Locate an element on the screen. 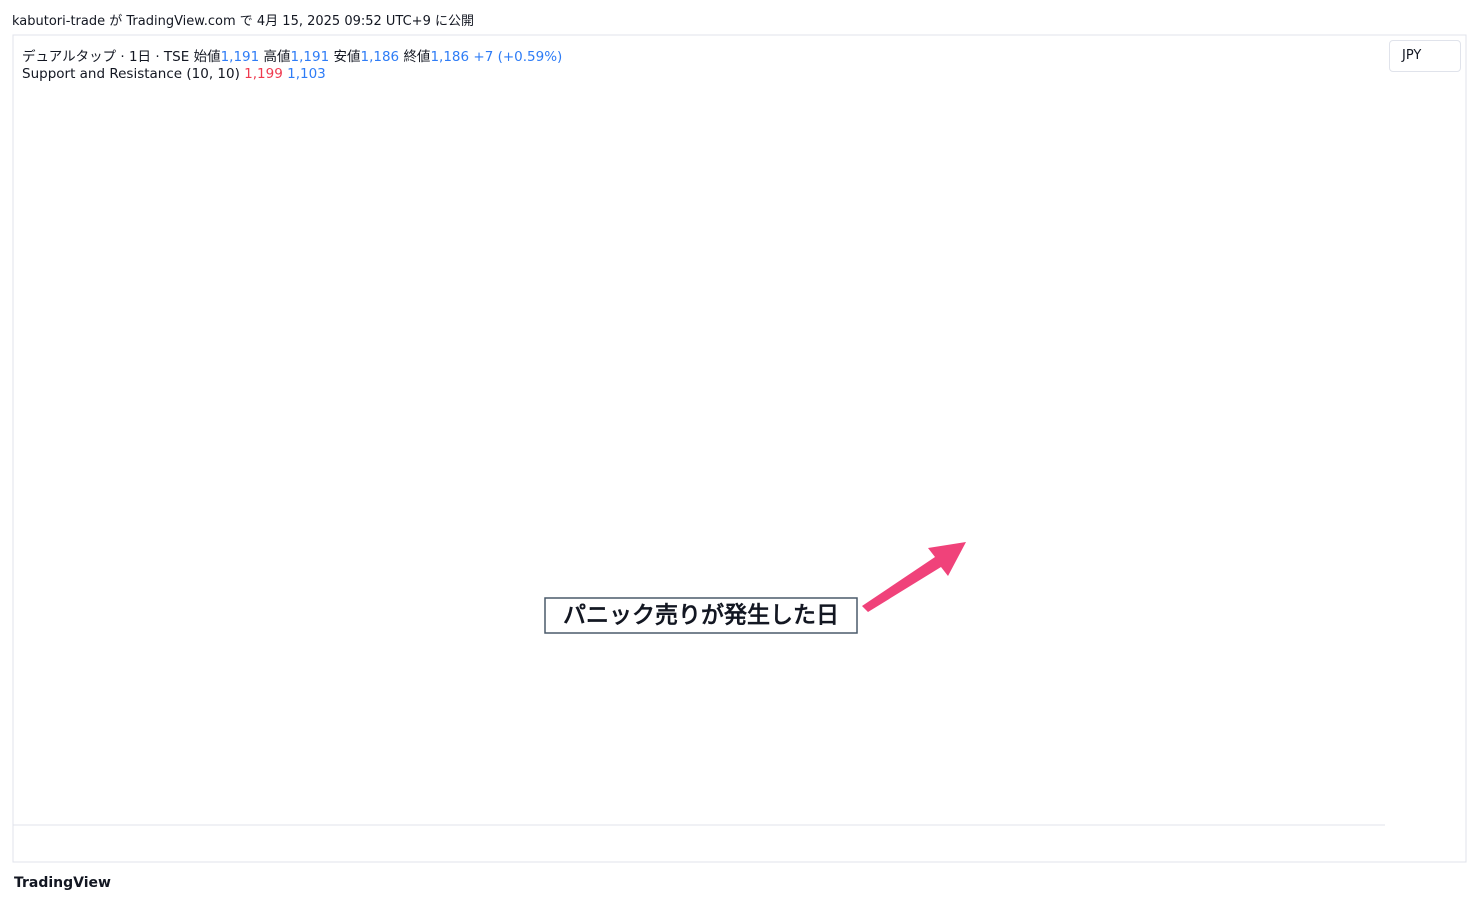 The width and height of the screenshot is (1479, 906). change: +7 (+0.59%) is located at coordinates (518, 57).